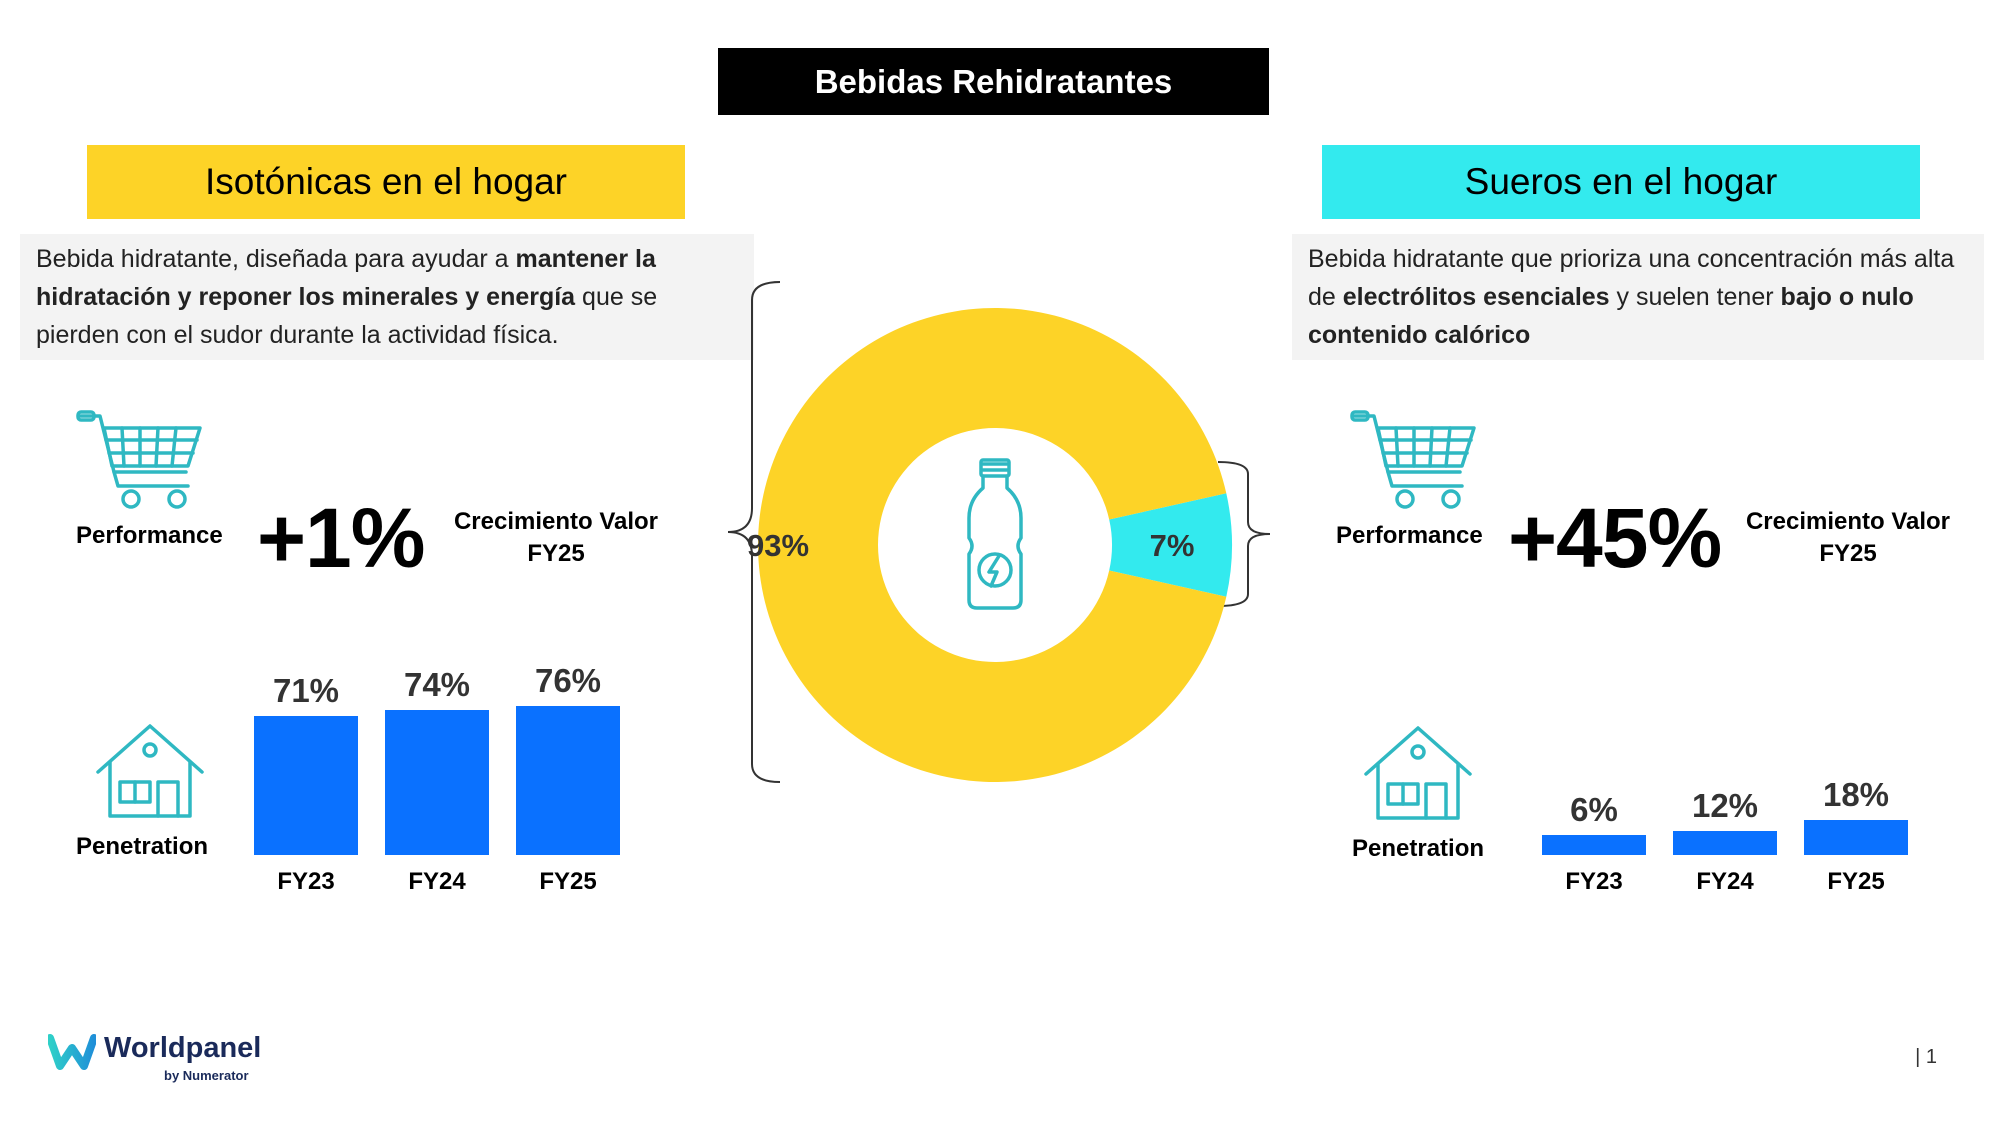 The image size is (2000, 1122). I want to click on right-bar-fy23, so click(1594, 845).